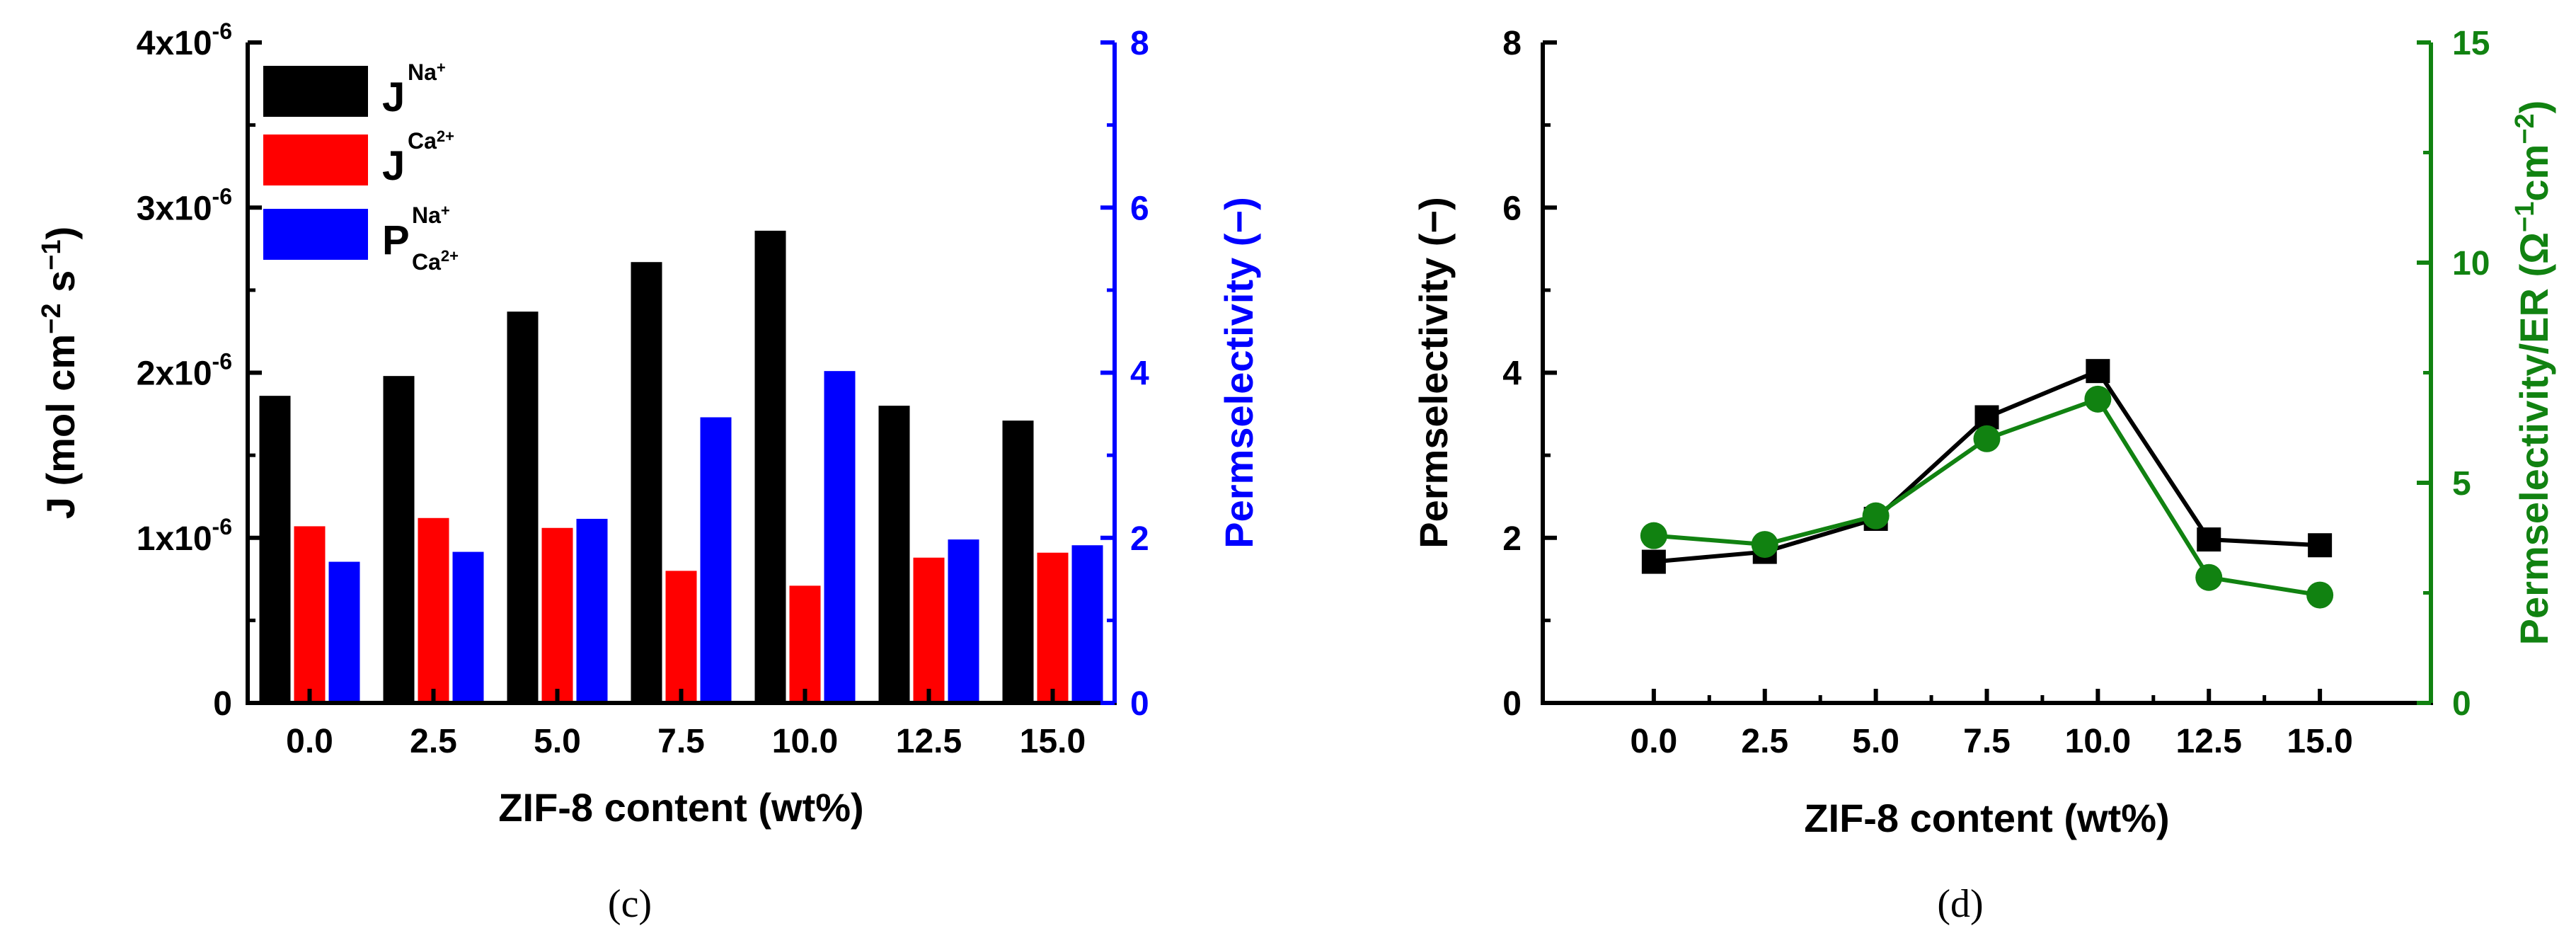 The image size is (2576, 950). Describe the element at coordinates (61, 233) in the screenshot. I see `ylabel-end: )` at that location.